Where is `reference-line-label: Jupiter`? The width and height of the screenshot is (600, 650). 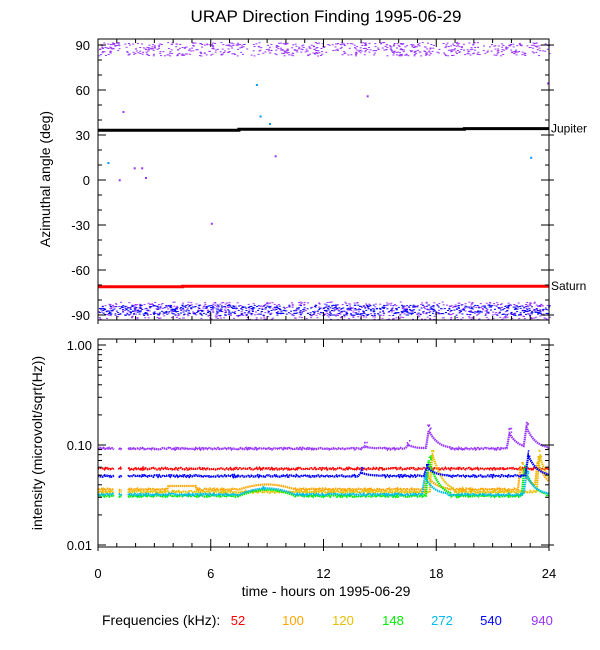
reference-line-label: Jupiter is located at coordinates (569, 129).